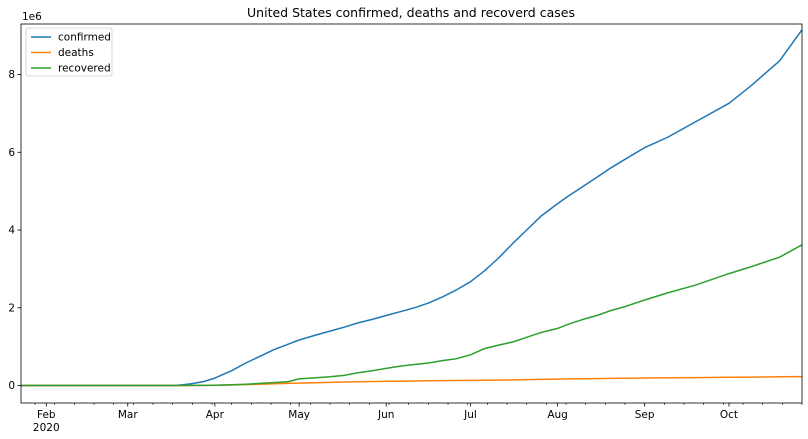 The width and height of the screenshot is (808, 439). I want to click on y-axis-scale-label: 1e6, so click(32, 17).